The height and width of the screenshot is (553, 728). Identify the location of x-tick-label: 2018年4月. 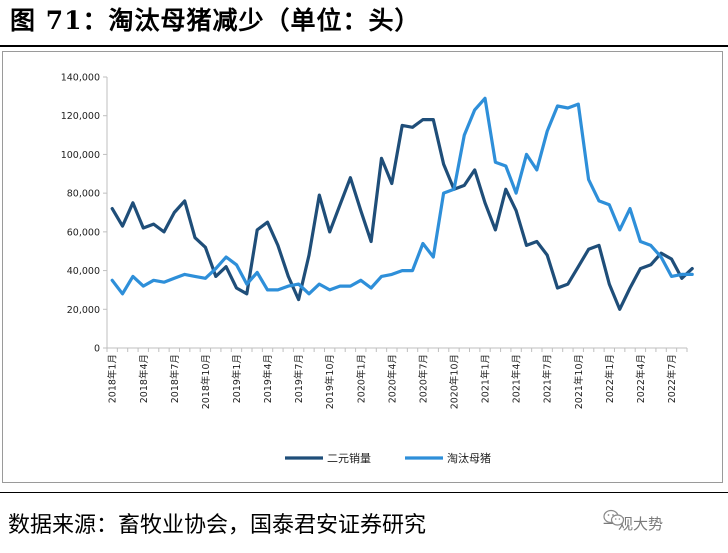
(144, 378).